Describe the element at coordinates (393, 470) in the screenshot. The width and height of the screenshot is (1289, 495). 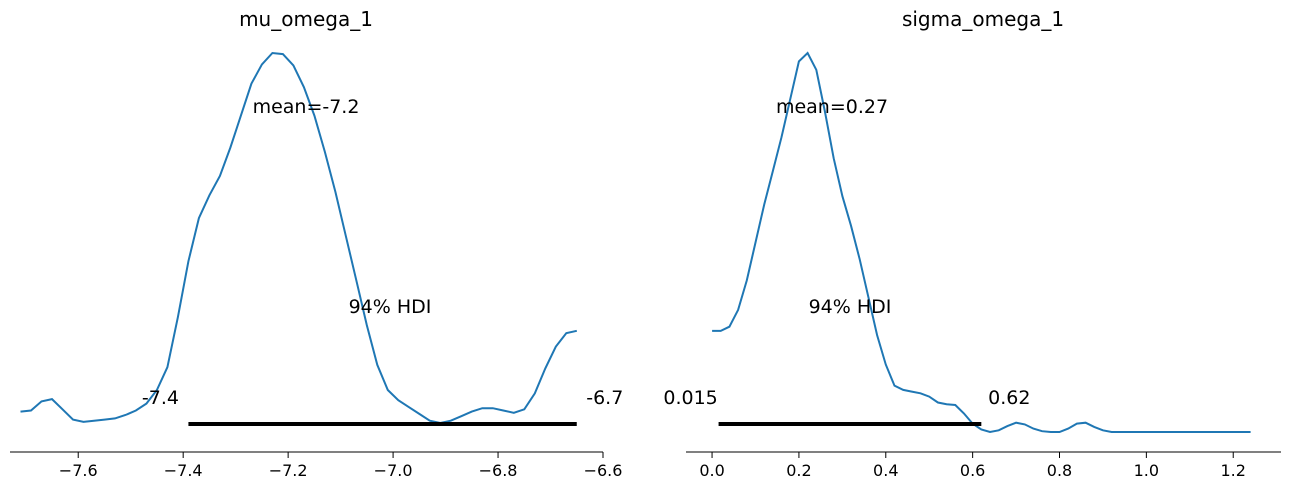
I see `x-tick-label: −7.0` at that location.